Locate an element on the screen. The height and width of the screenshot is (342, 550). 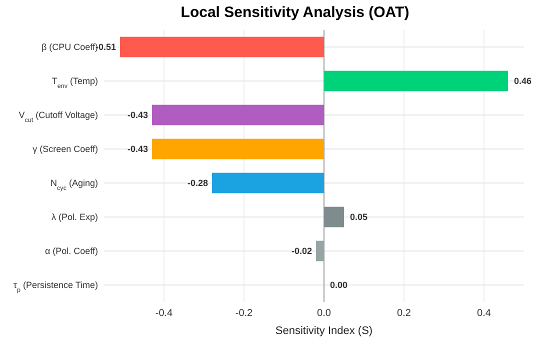
data-label: 0.05 is located at coordinates (359, 217).